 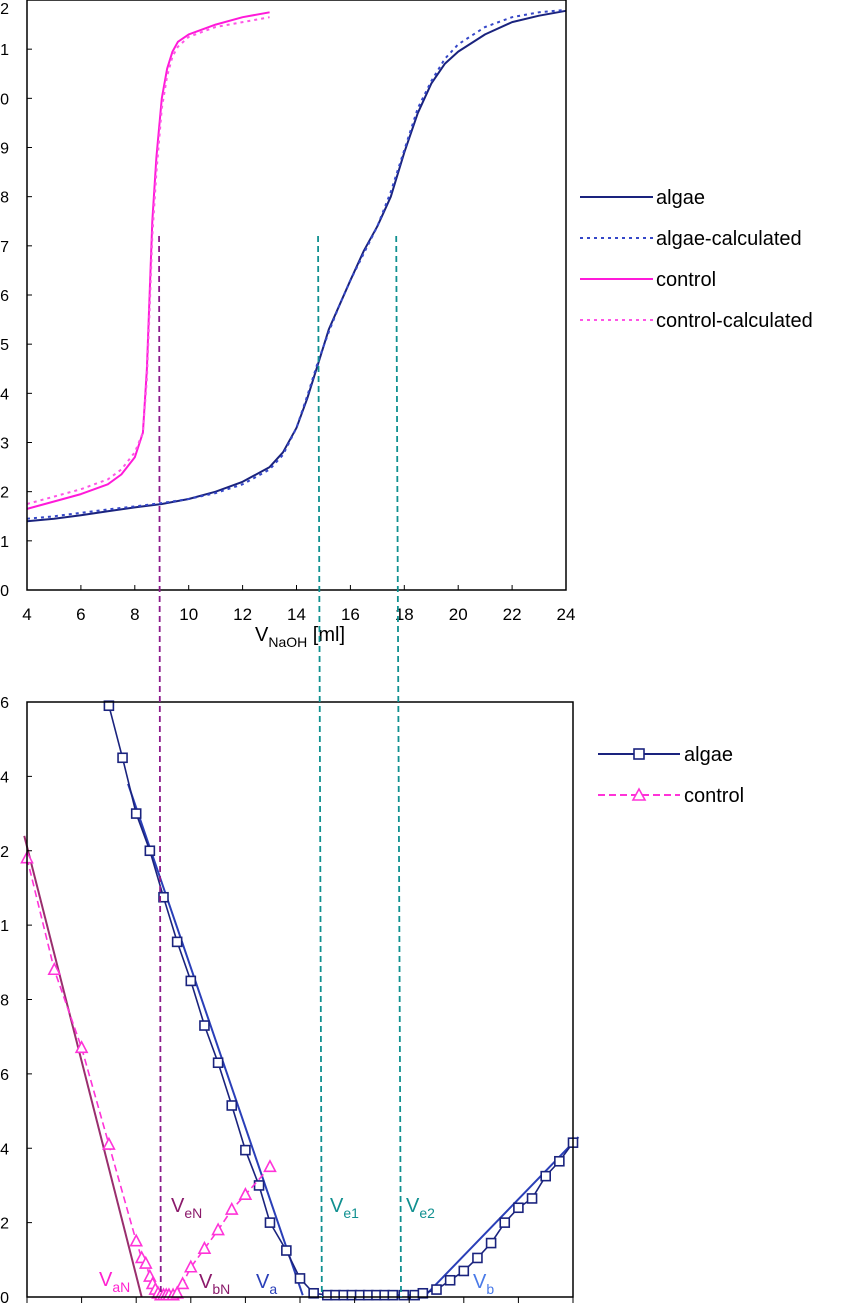 I want to click on legend-control-calculated-label: control-calculated, so click(x=734, y=321).